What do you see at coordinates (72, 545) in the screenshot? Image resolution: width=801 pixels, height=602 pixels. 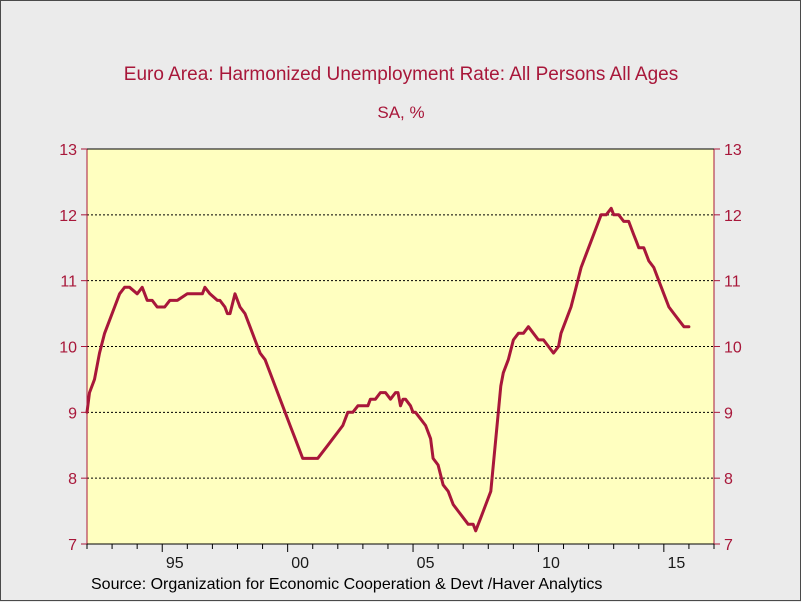 I see `ytick-label-left: 7` at bounding box center [72, 545].